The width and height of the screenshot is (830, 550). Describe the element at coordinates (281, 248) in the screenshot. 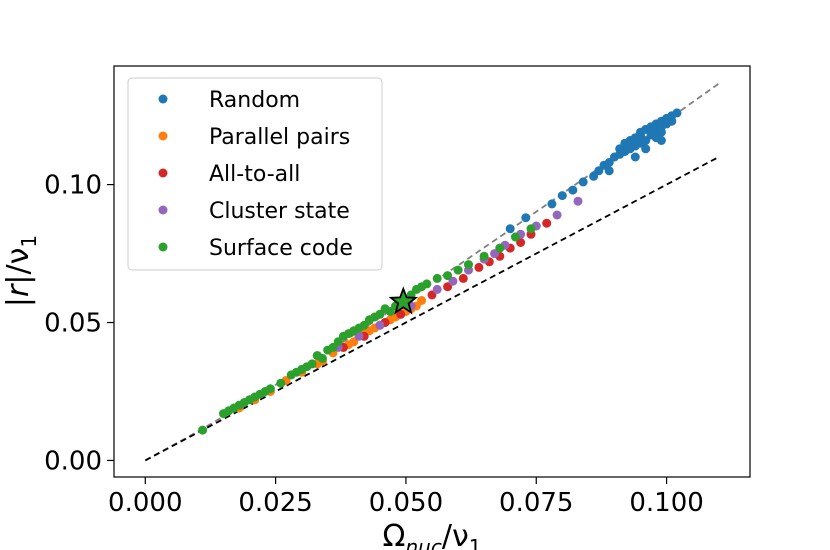

I see `legend-label: Surface code` at that location.